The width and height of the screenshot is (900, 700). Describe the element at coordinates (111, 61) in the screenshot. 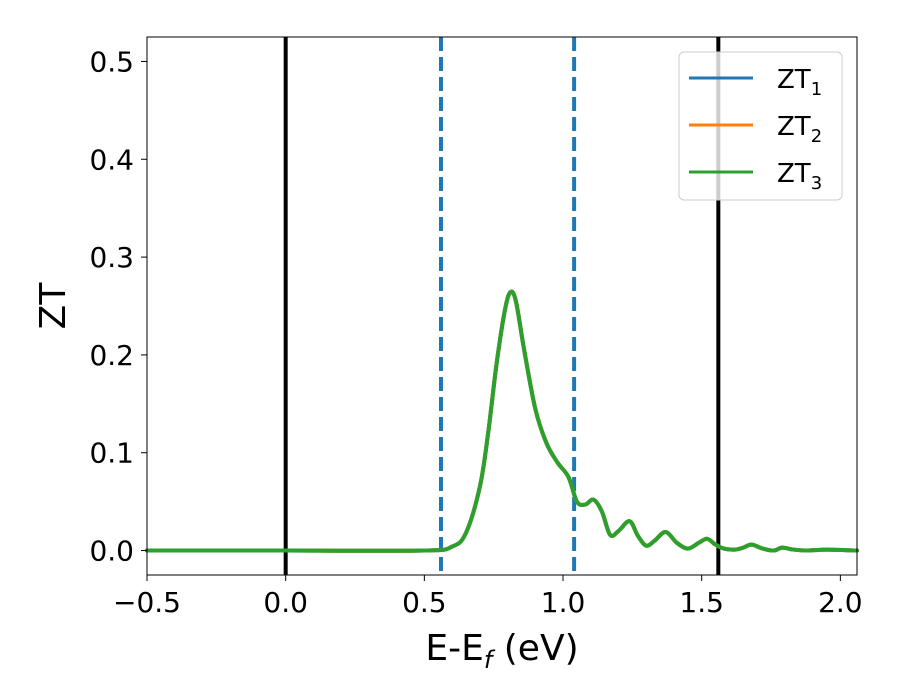

I see `y-tick-label: 0.5` at that location.